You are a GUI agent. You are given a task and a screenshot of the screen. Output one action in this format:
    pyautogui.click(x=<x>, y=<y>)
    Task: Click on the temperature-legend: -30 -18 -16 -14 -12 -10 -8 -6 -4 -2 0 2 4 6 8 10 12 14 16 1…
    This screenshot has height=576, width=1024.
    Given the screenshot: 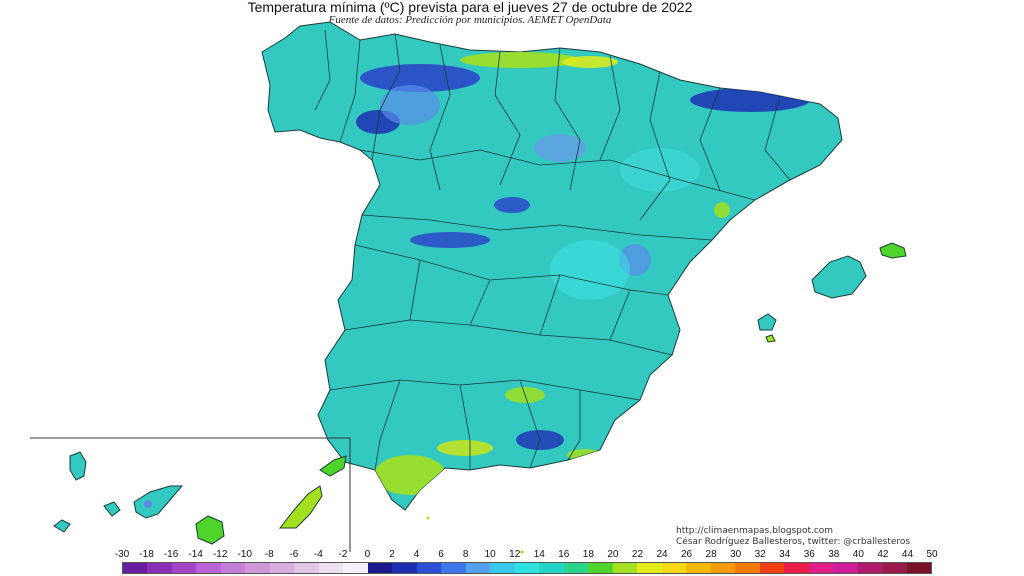 What is the action you would take?
    pyautogui.click(x=526, y=562)
    